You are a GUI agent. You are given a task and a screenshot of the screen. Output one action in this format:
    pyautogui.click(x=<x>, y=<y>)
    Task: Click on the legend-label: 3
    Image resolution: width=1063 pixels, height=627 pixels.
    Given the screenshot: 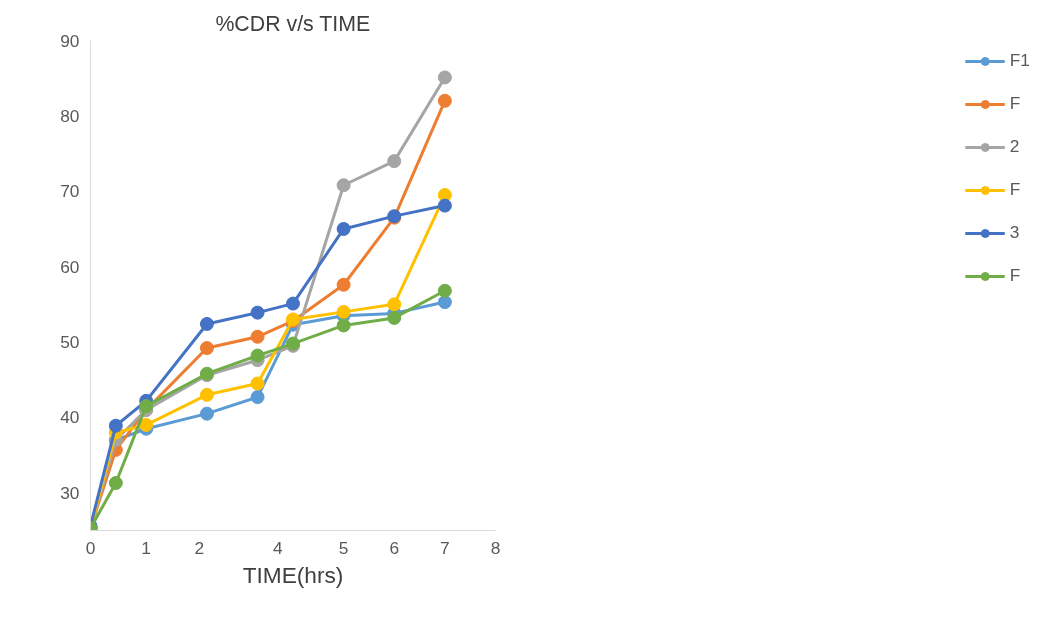 What is the action you would take?
    pyautogui.click(x=1015, y=232)
    